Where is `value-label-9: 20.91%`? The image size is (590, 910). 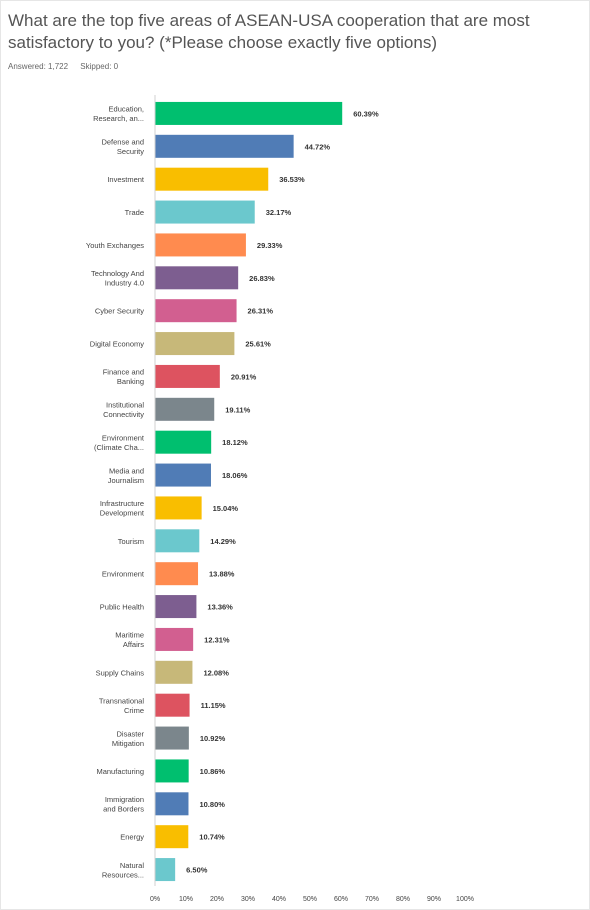
value-label-9: 20.91% is located at coordinates (244, 376).